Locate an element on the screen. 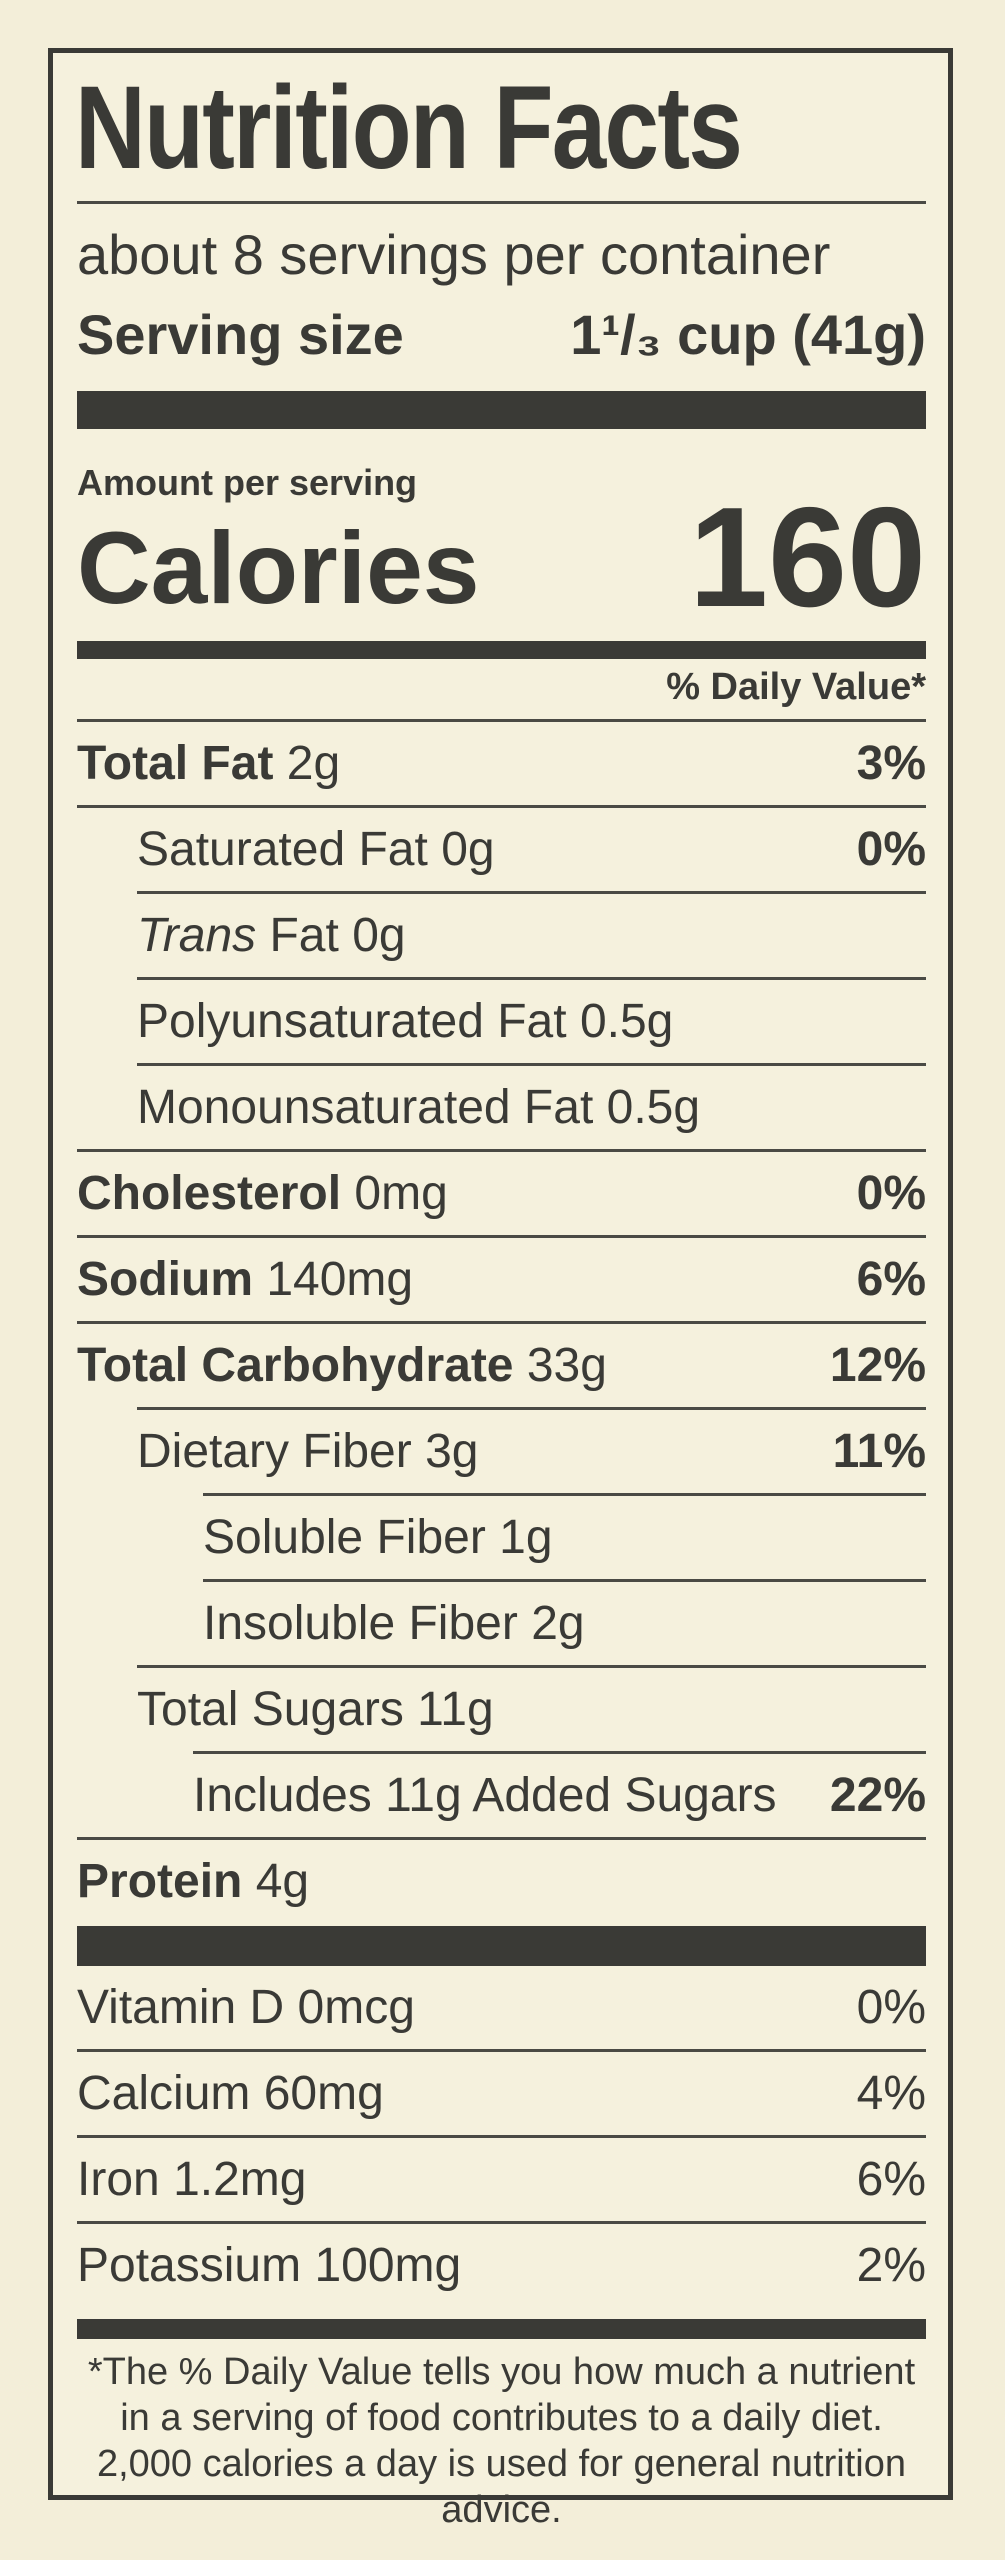 This screenshot has width=1005, height=2560. nutrient-daily-value: 3% is located at coordinates (891, 763).